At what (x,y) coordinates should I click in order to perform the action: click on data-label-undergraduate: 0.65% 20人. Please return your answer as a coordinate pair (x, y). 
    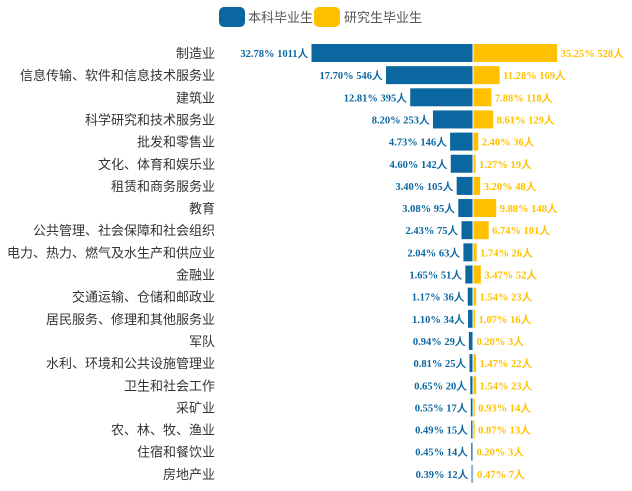
    Looking at the image, I should click on (440, 385).